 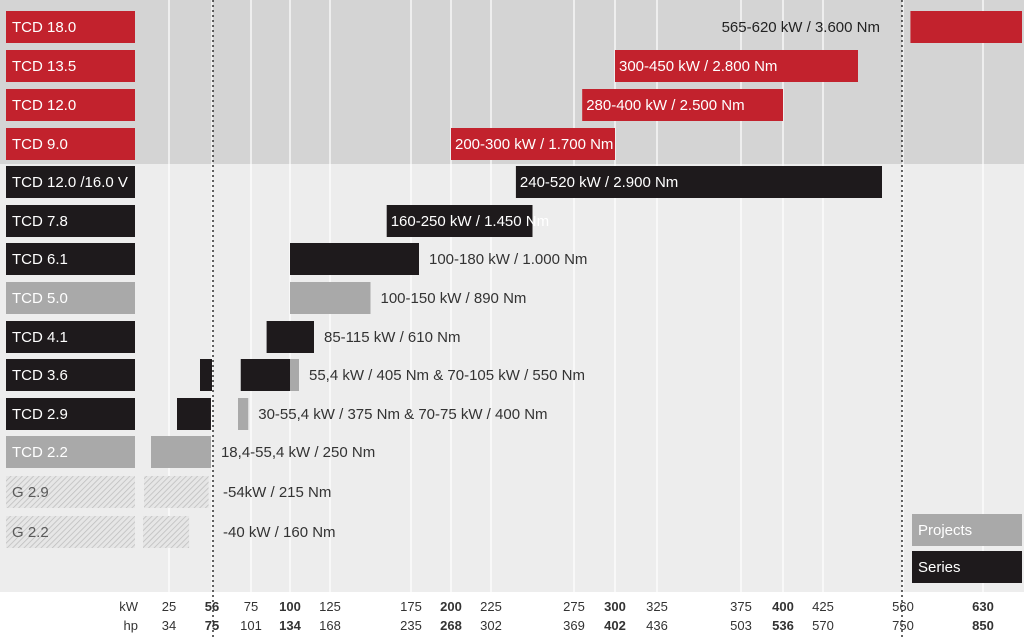 I want to click on engine-name: TCD 5.0, so click(x=40, y=298).